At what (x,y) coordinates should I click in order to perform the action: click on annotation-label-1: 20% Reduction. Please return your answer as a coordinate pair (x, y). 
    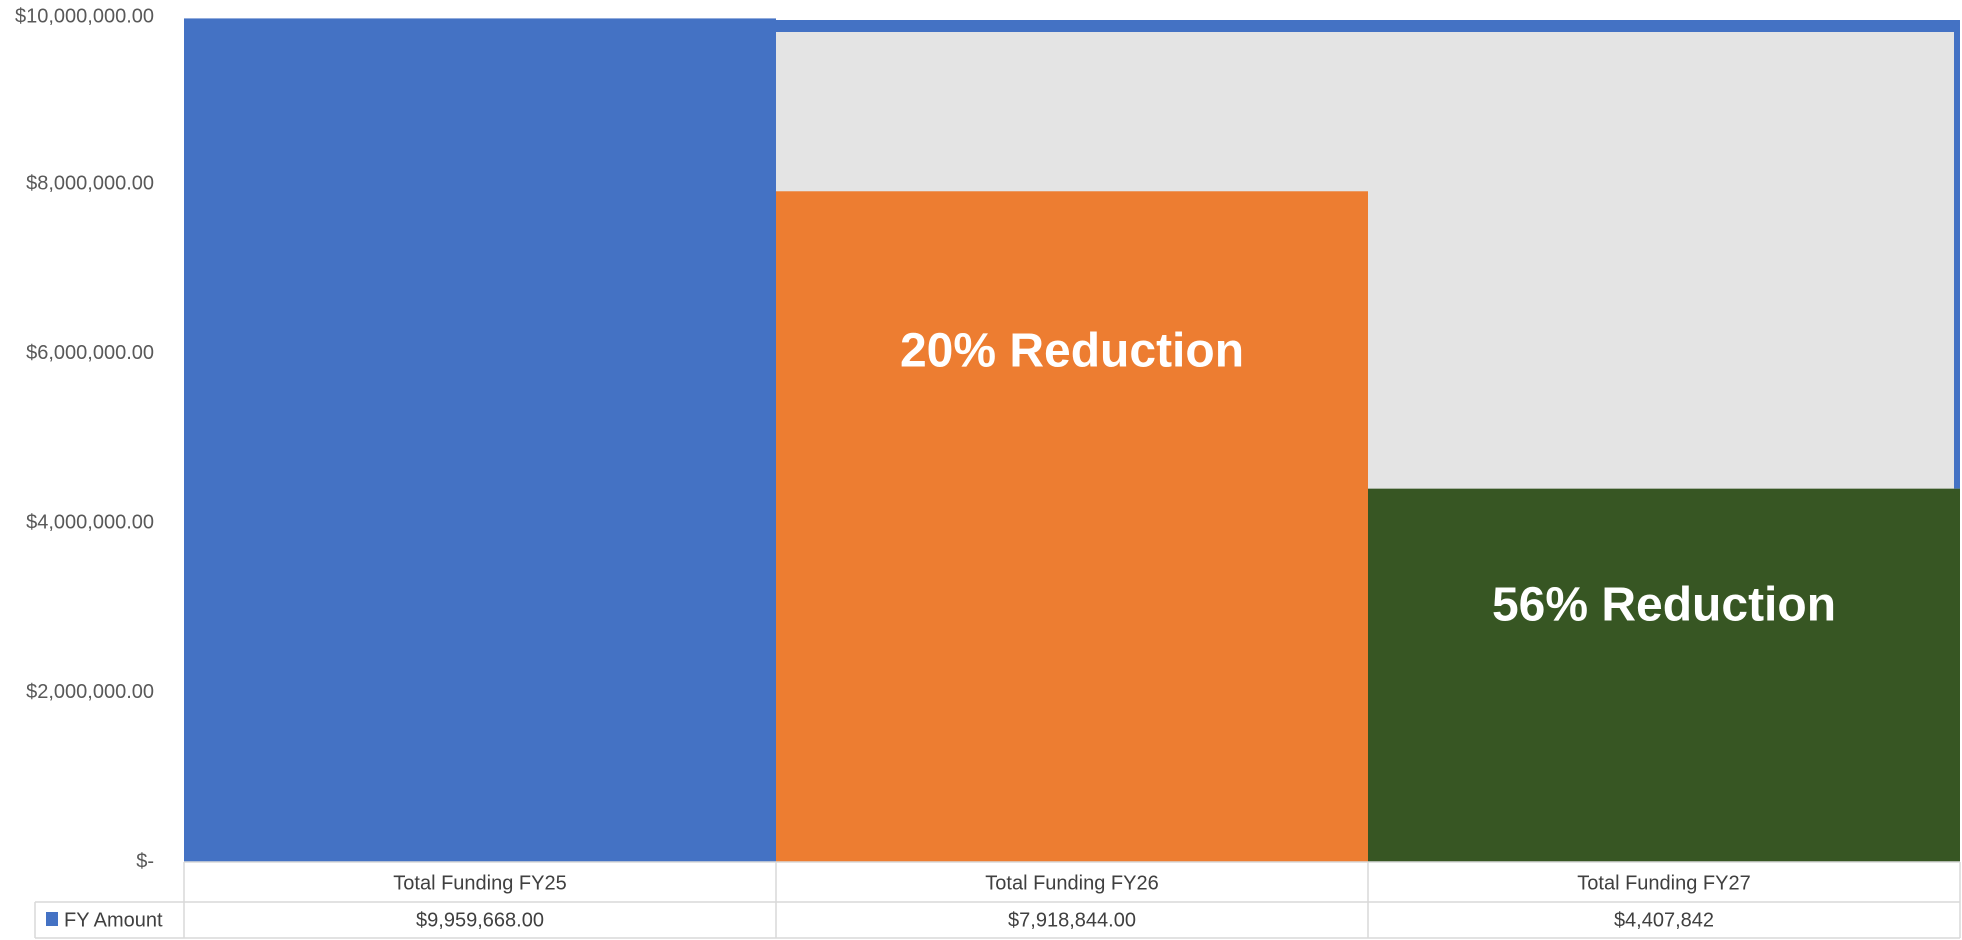
    Looking at the image, I should click on (1072, 350).